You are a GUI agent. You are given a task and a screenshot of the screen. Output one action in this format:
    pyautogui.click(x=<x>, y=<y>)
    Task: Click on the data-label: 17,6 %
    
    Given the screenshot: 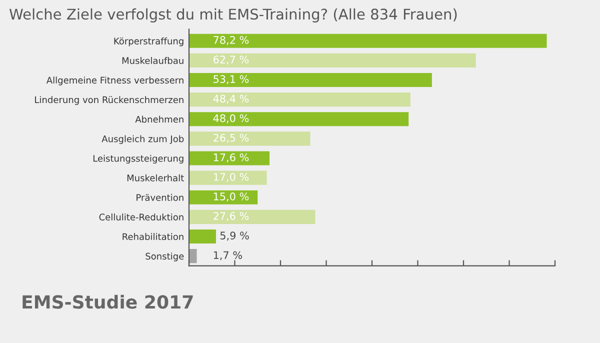 What is the action you would take?
    pyautogui.click(x=231, y=157)
    